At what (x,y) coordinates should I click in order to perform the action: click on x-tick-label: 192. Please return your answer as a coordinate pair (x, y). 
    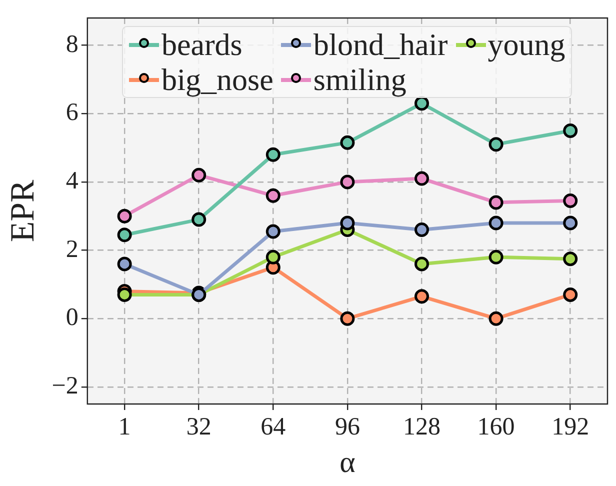
    Looking at the image, I should click on (571, 427).